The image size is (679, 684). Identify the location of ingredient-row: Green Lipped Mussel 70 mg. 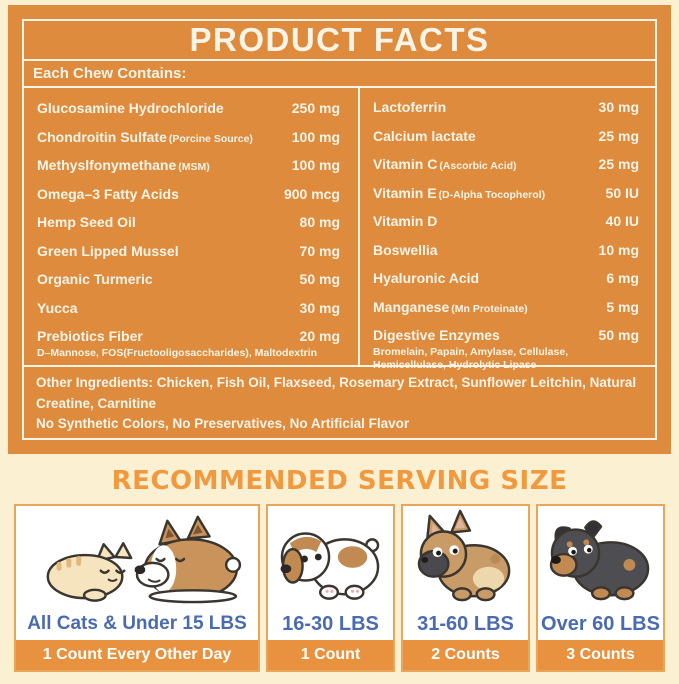
(191, 251).